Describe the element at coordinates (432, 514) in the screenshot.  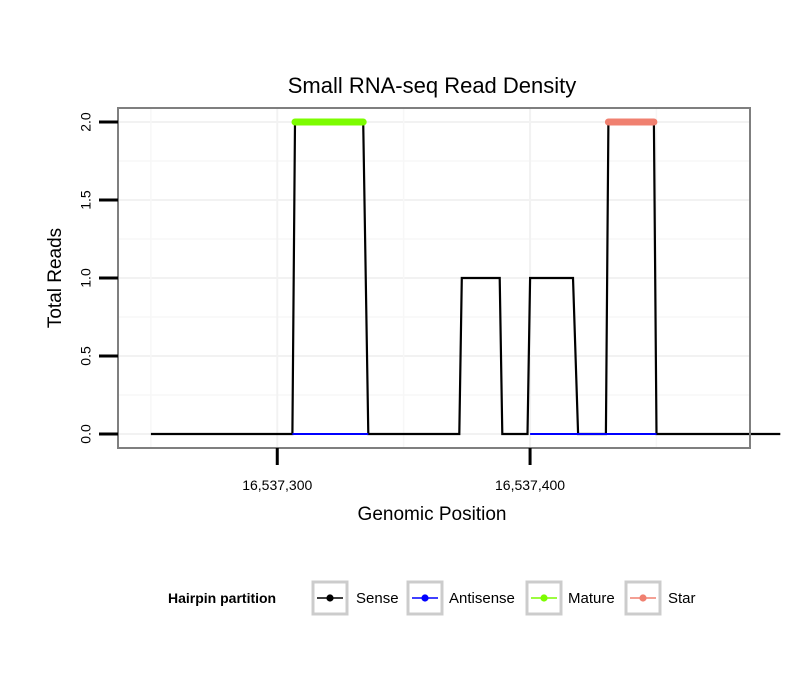
I see `x-axis-title: Genomic Position` at that location.